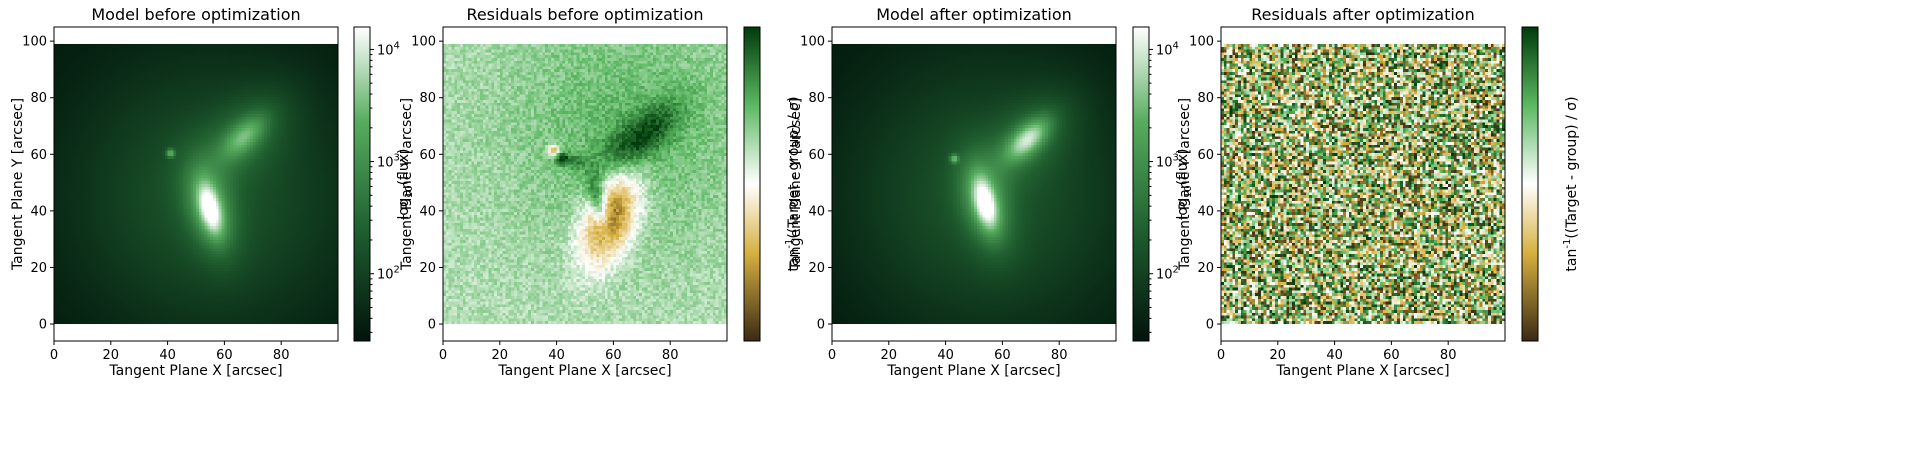  I want to click on chart-title: Model before optimization, so click(195, 14).